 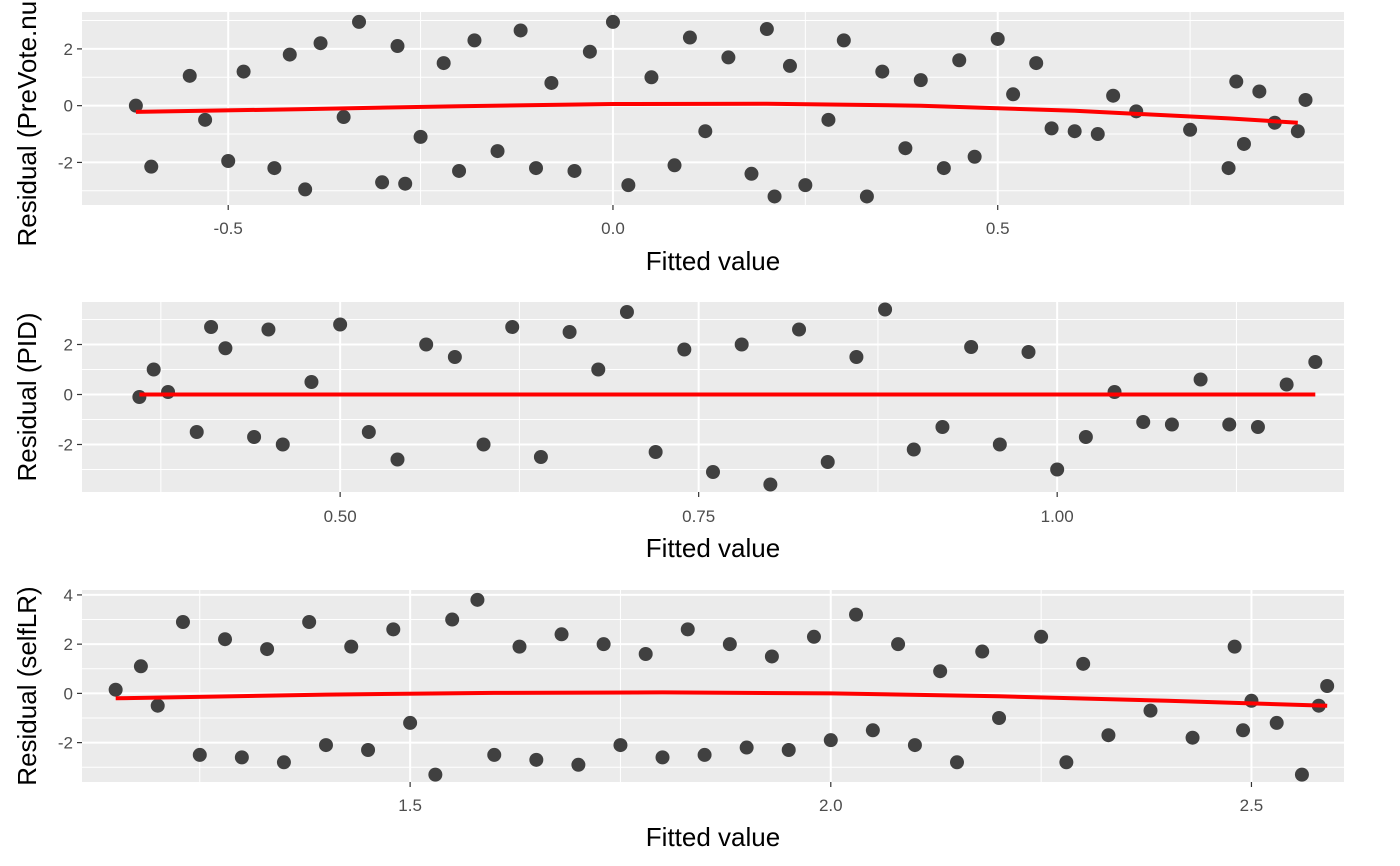 I want to click on y-axis-title: Residual (PreVote.num), so click(x=27, y=123).